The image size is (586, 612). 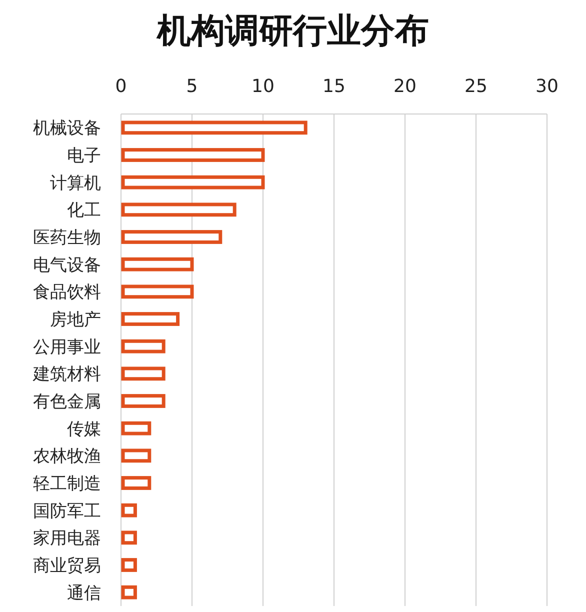 I want to click on y-tick-label: 医药生物, so click(x=67, y=238).